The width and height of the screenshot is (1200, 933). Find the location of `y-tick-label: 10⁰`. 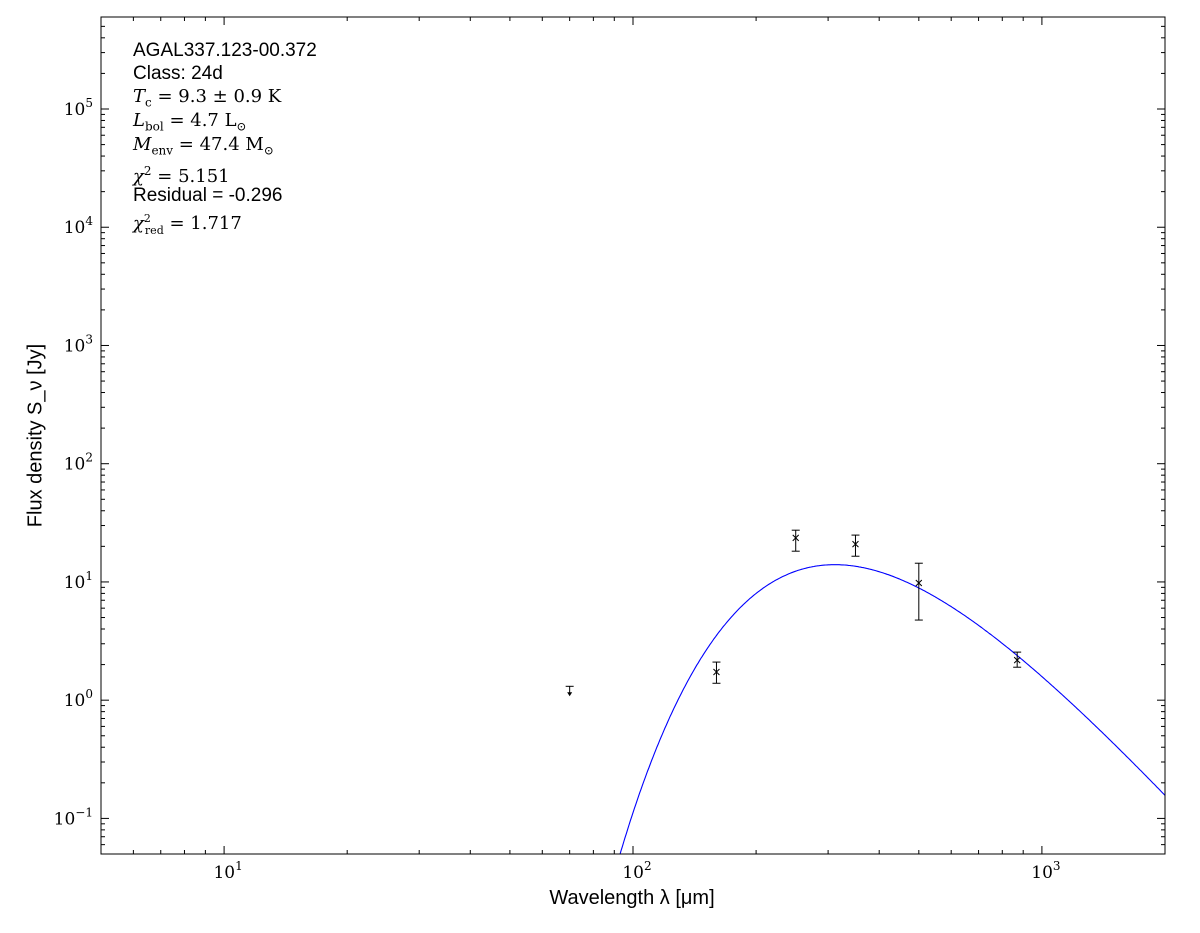

y-tick-label: 10⁰ is located at coordinates (78, 699).